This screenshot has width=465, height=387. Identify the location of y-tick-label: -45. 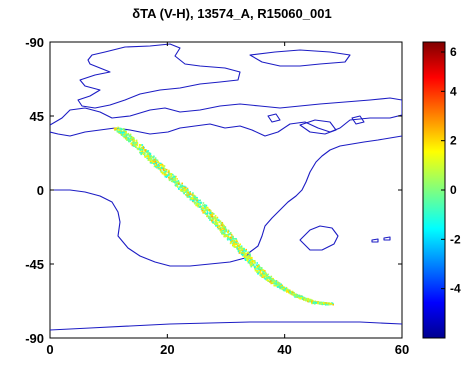
(34, 264).